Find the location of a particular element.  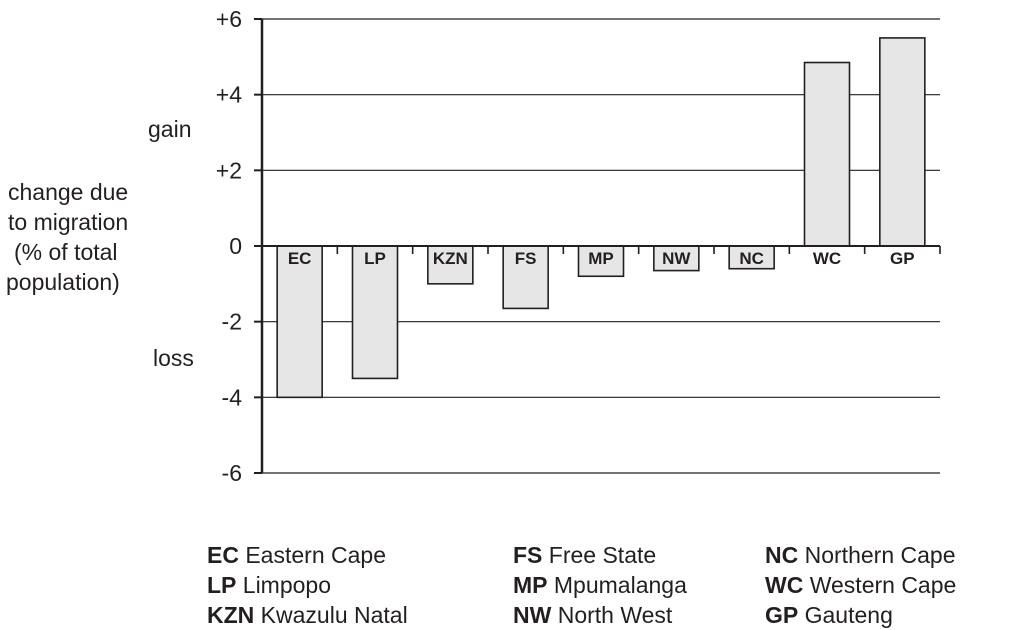

category-label: FS is located at coordinates (526, 258).